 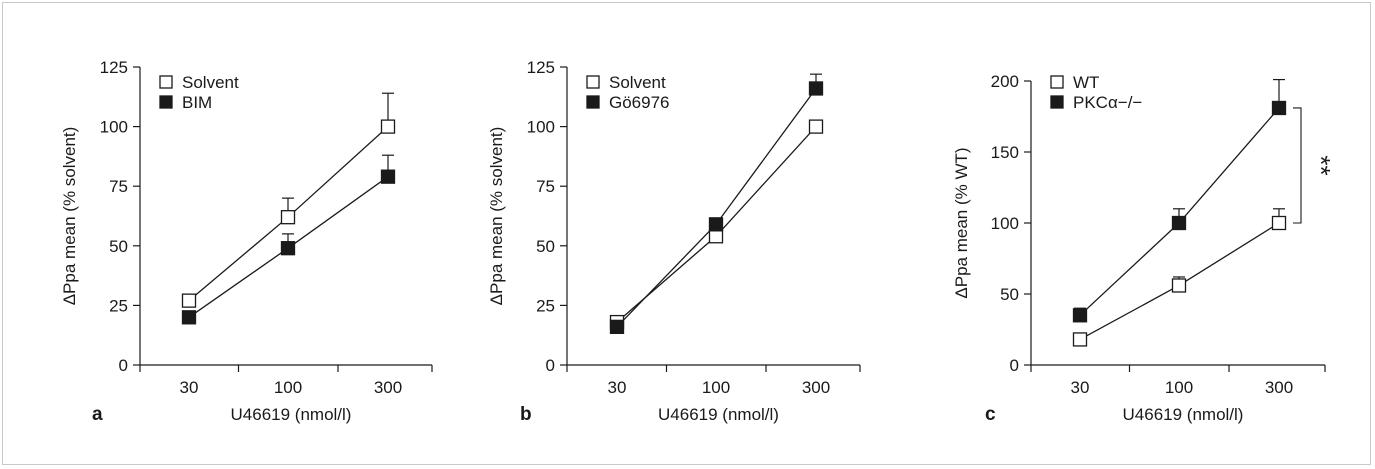 What do you see at coordinates (1321, 165) in the screenshot?
I see `significance-stars: **` at bounding box center [1321, 165].